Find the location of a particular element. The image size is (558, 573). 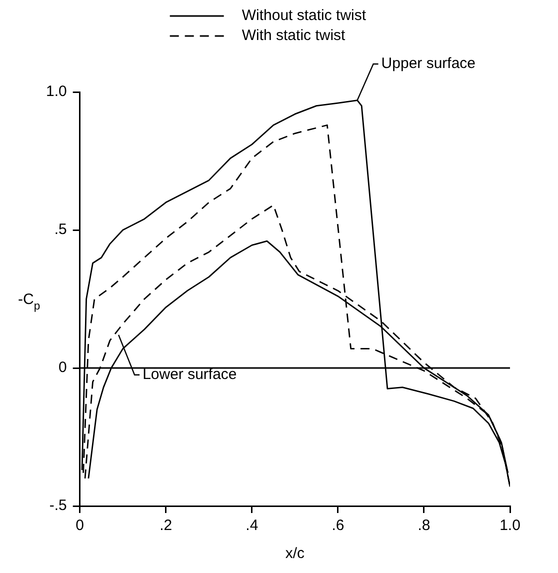

x-tick-label: 0 is located at coordinates (80, 525).